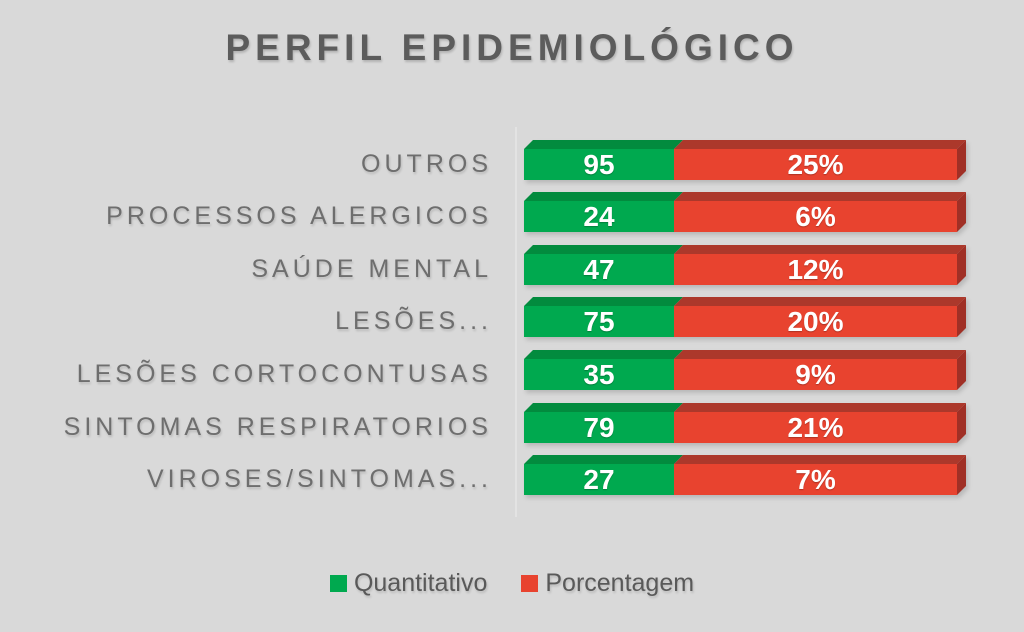 The image size is (1024, 632). I want to click on bar-value-label: 27, so click(599, 479).